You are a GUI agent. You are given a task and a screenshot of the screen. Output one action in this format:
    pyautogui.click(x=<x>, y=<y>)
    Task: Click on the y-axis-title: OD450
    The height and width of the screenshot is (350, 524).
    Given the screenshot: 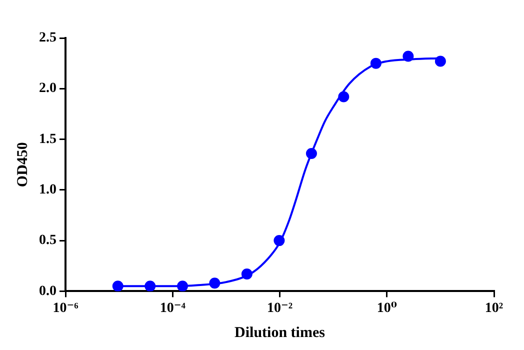 What is the action you would take?
    pyautogui.click(x=22, y=165)
    